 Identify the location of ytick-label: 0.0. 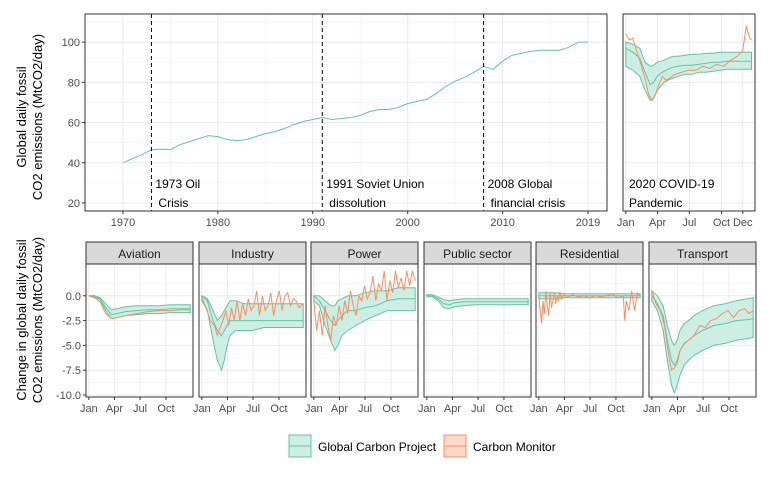
(73, 297).